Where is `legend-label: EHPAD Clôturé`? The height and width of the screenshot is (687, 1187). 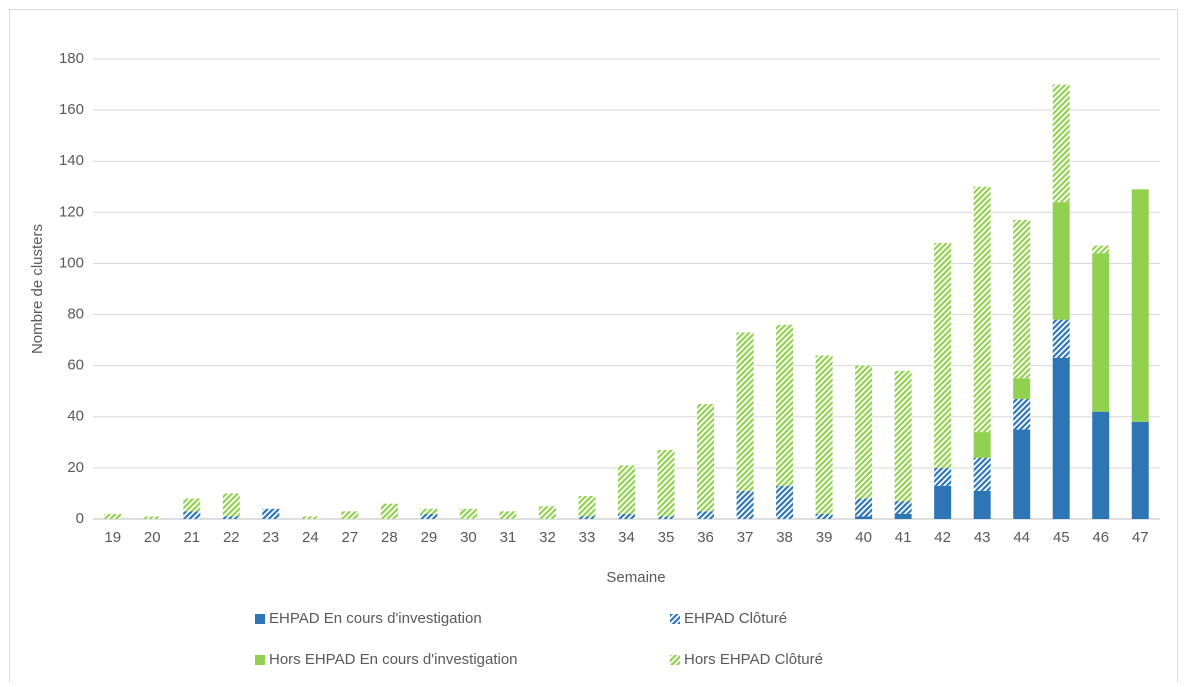 legend-label: EHPAD Clôturé is located at coordinates (735, 618).